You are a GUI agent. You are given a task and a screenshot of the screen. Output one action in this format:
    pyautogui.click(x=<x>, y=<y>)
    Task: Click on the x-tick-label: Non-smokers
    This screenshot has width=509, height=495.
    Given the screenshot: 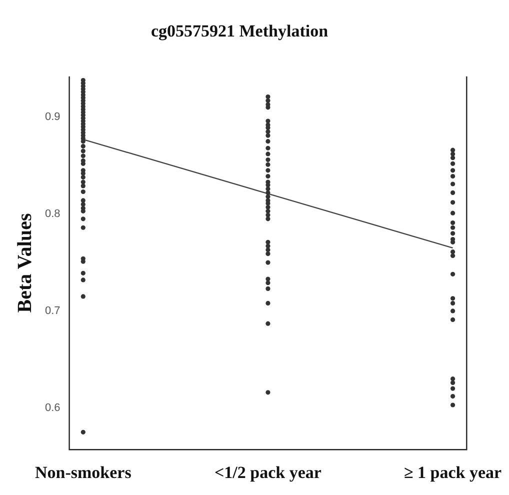 What is the action you would take?
    pyautogui.click(x=83, y=472)
    